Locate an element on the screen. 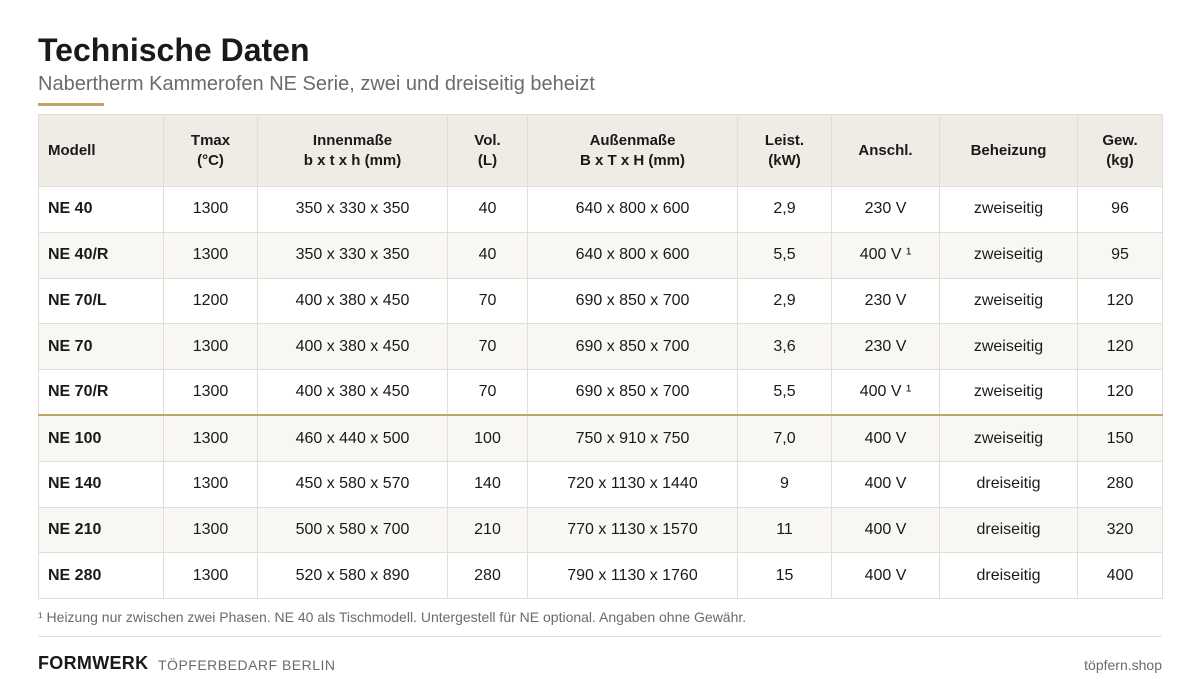 This screenshot has width=1200, height=688. header-leistung-label: Leist. is located at coordinates (784, 140).